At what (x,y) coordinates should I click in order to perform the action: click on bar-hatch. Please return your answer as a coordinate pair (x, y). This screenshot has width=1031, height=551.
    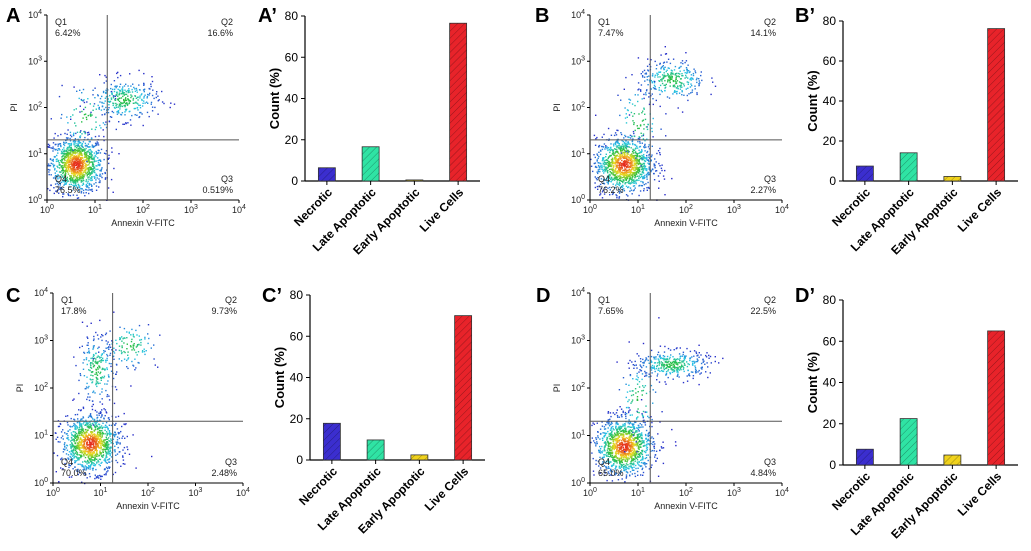
    Looking at the image, I should click on (327, 174).